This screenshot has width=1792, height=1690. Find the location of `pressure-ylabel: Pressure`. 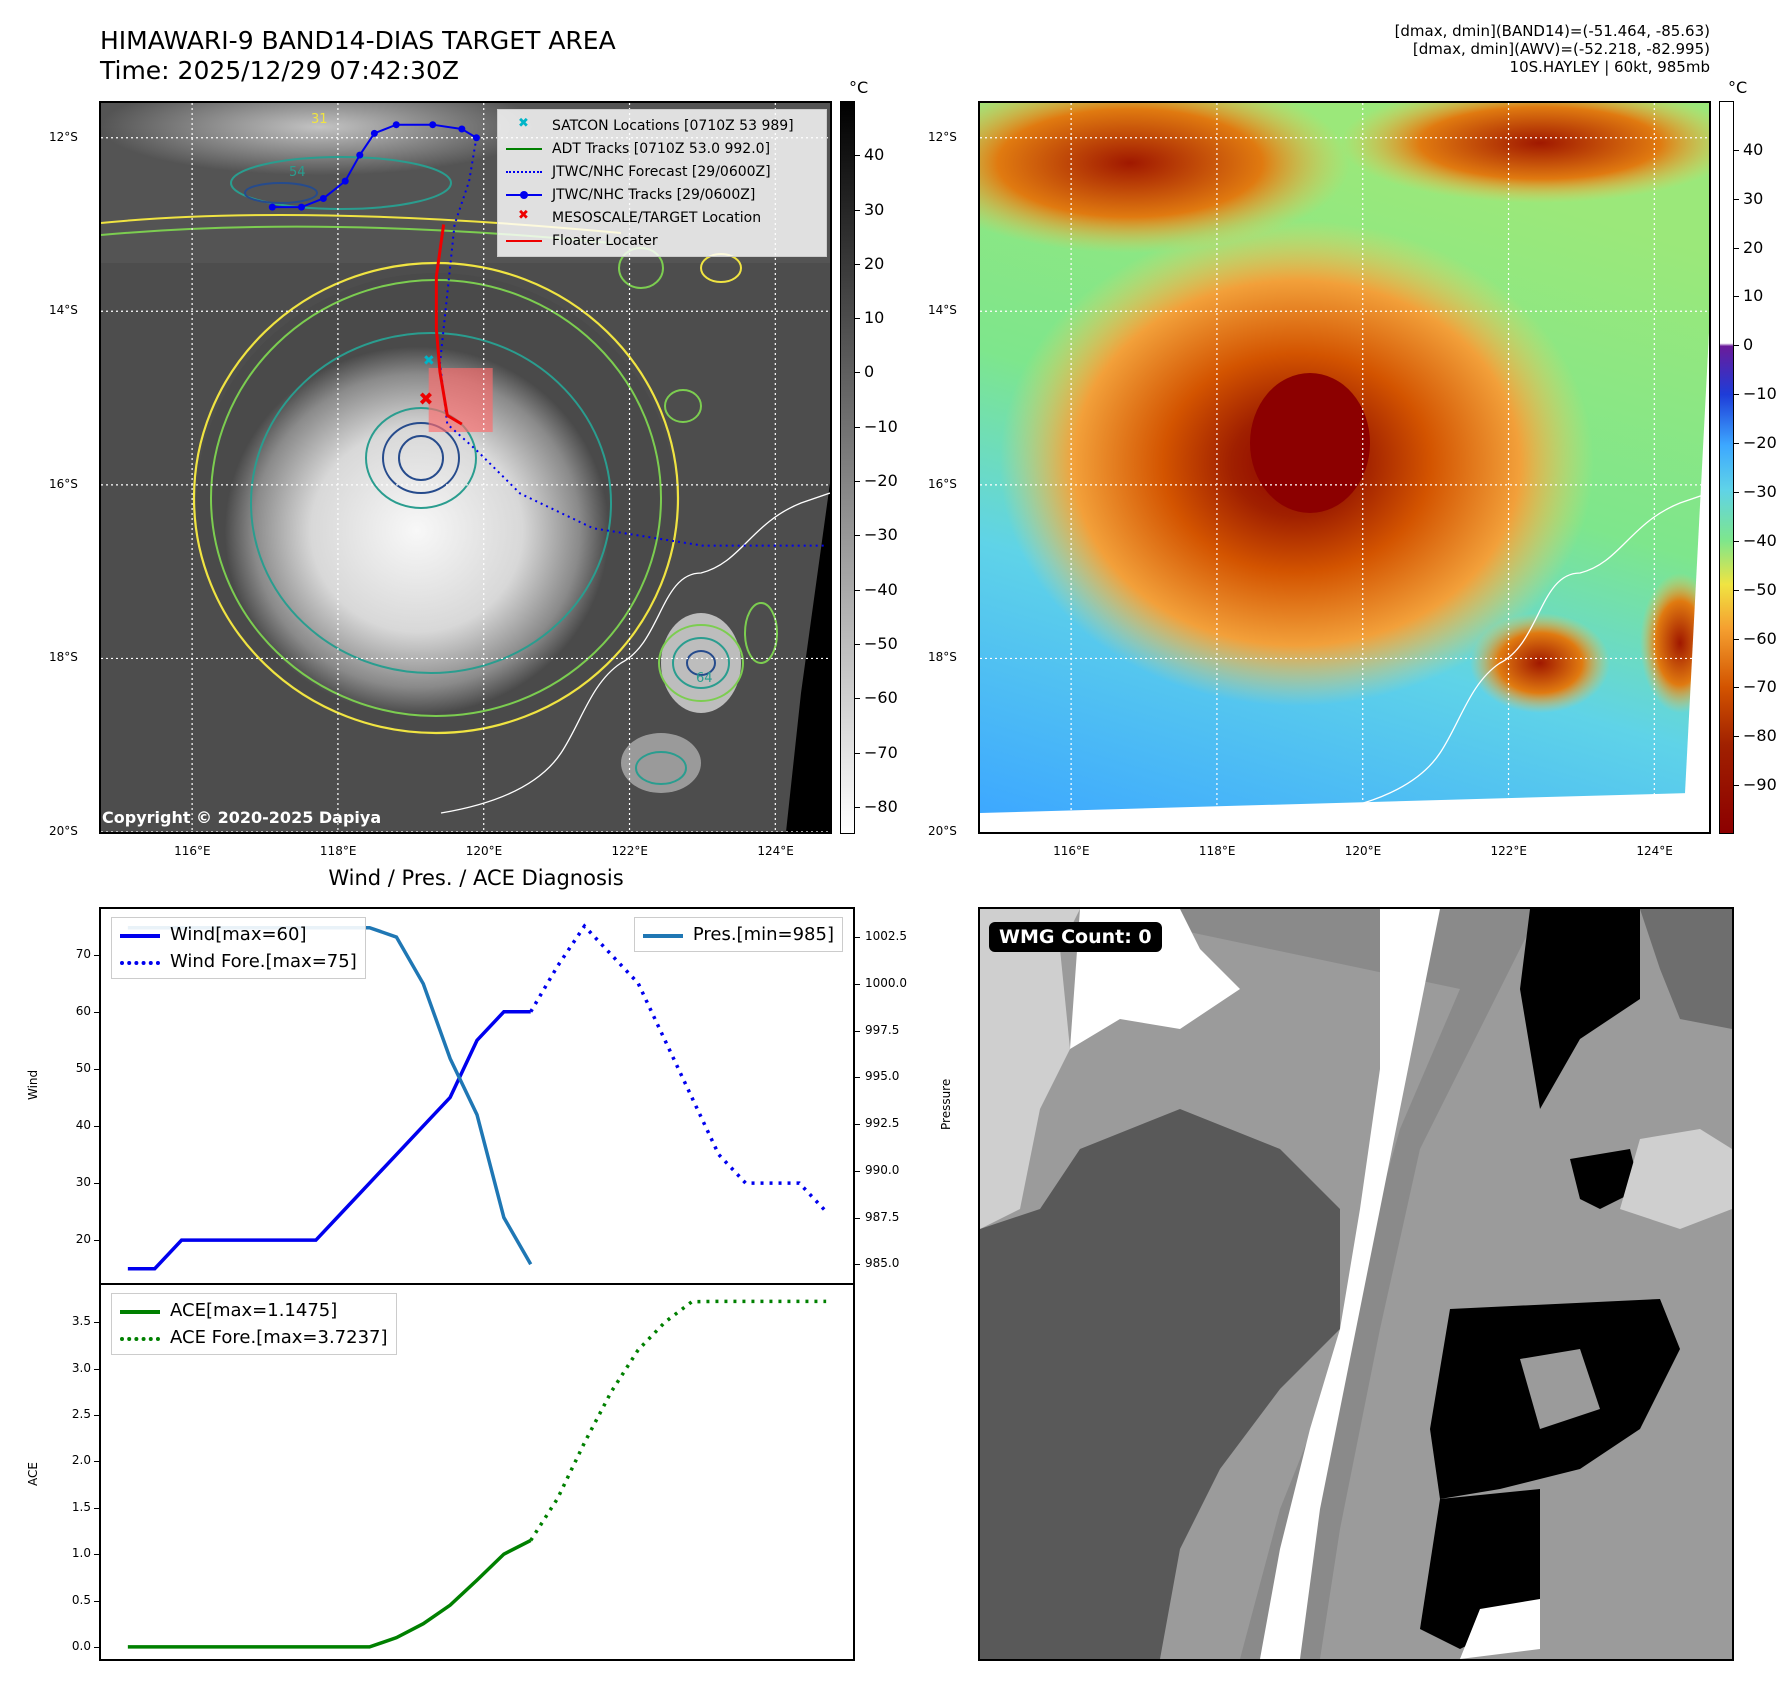

pressure-ylabel: Pressure is located at coordinates (946, 1104).